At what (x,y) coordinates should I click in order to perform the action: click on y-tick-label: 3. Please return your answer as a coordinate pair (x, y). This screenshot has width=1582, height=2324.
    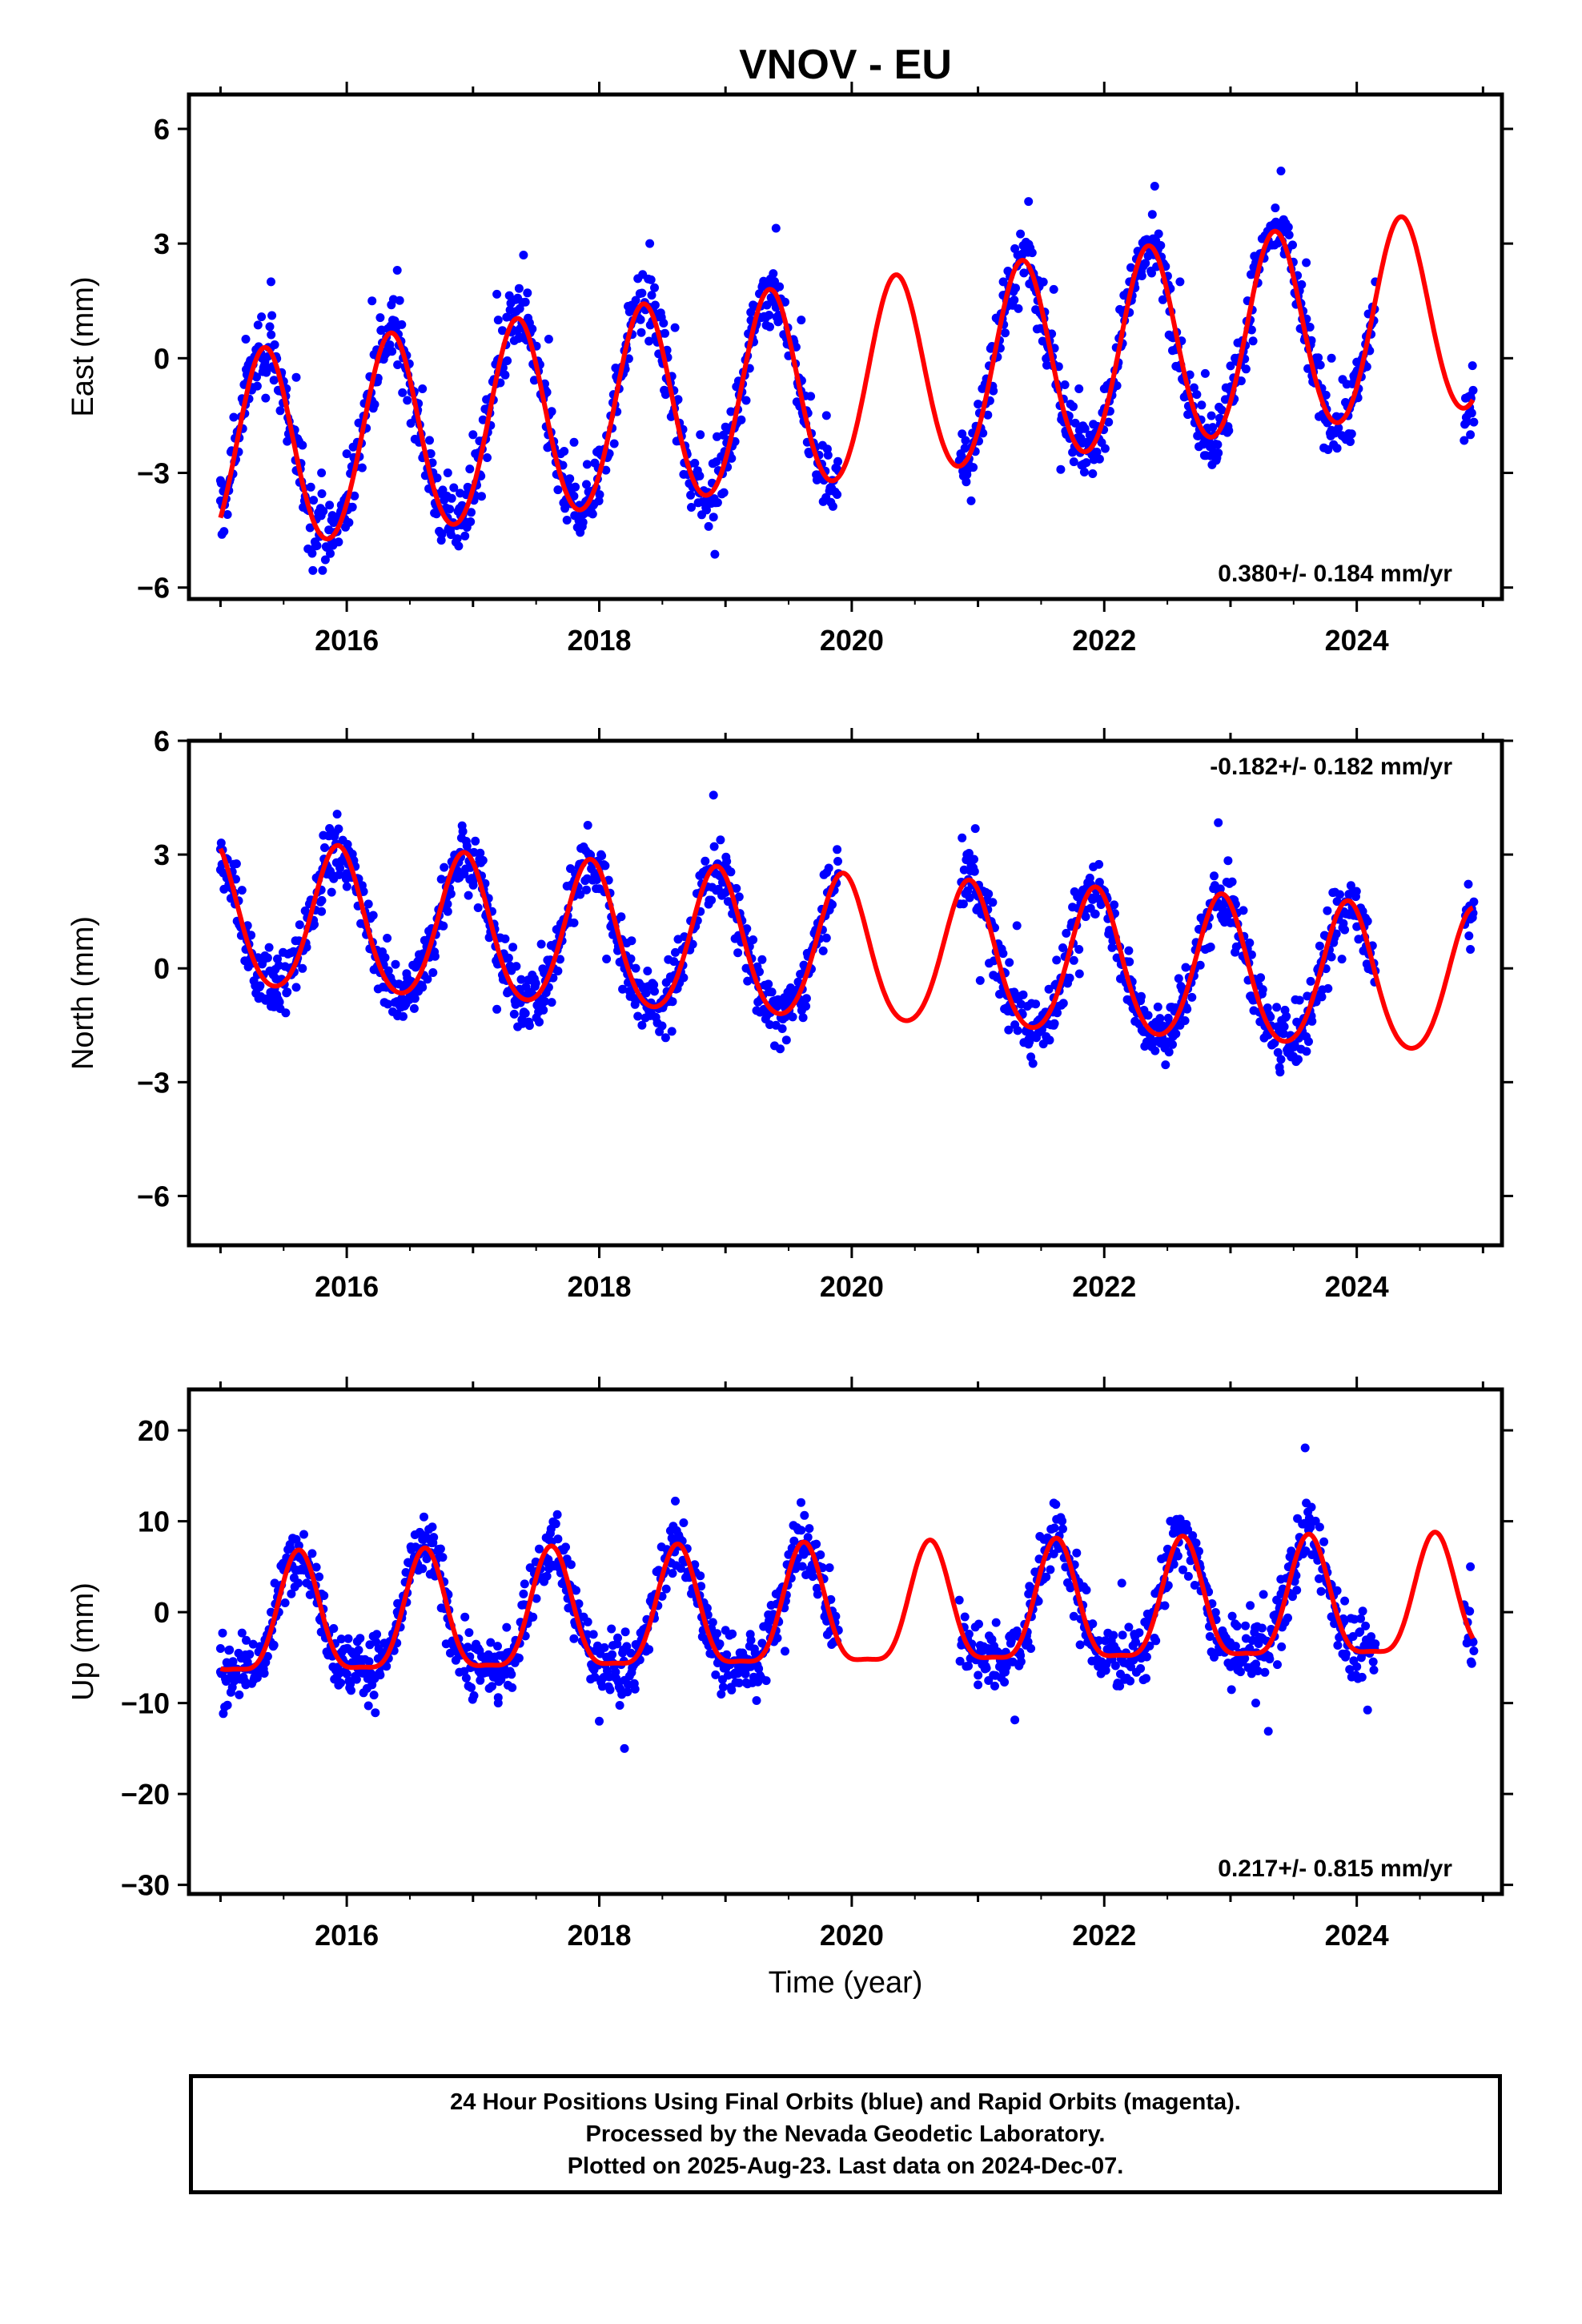
    Looking at the image, I should click on (162, 243).